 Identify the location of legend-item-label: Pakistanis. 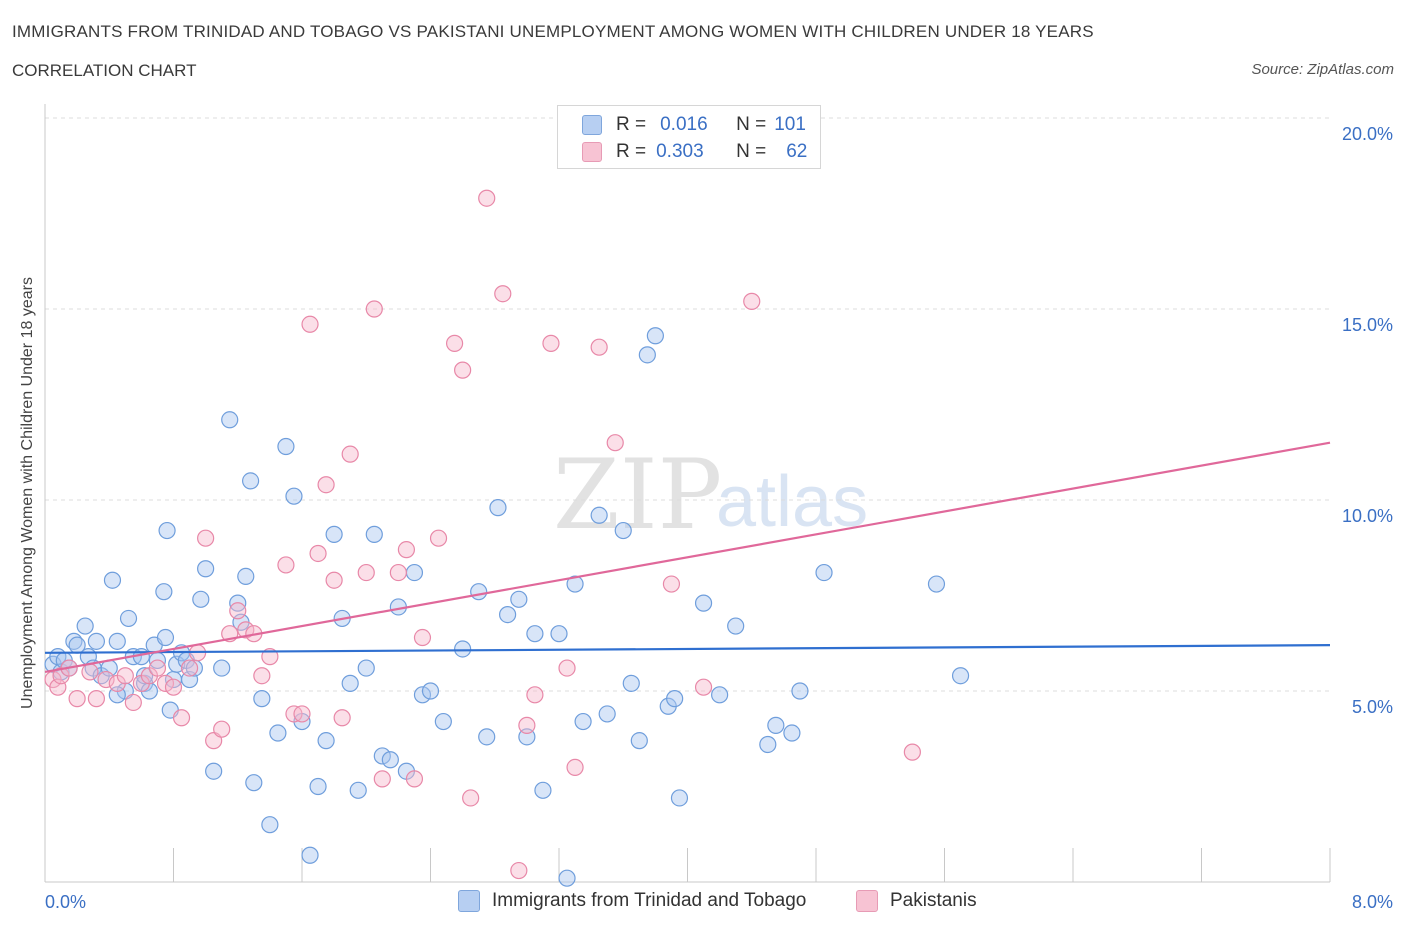
(933, 900).